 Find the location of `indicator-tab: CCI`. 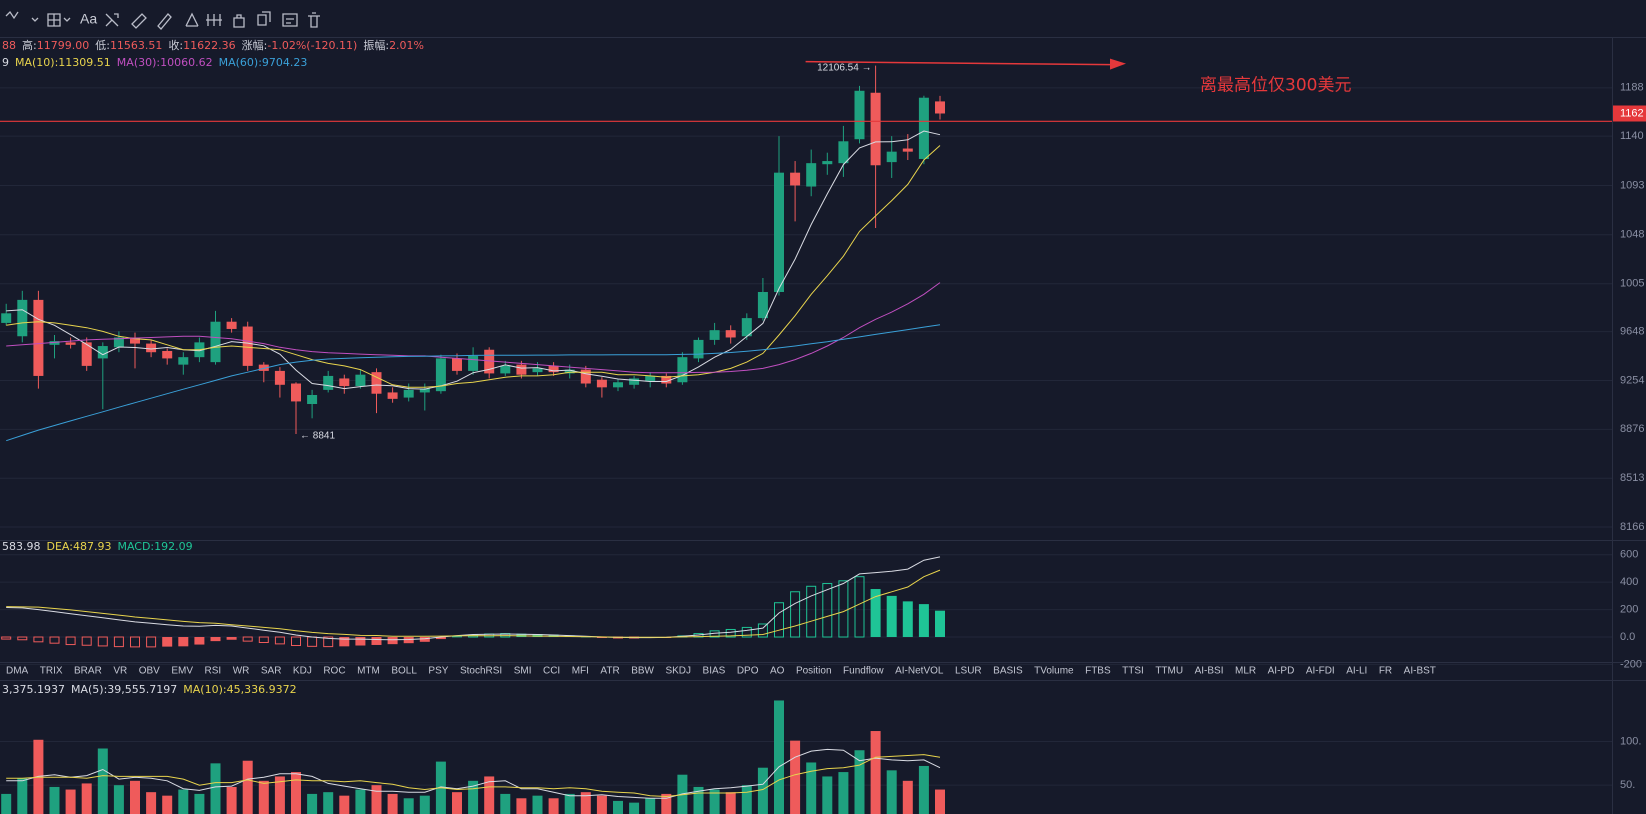

indicator-tab: CCI is located at coordinates (551, 671).